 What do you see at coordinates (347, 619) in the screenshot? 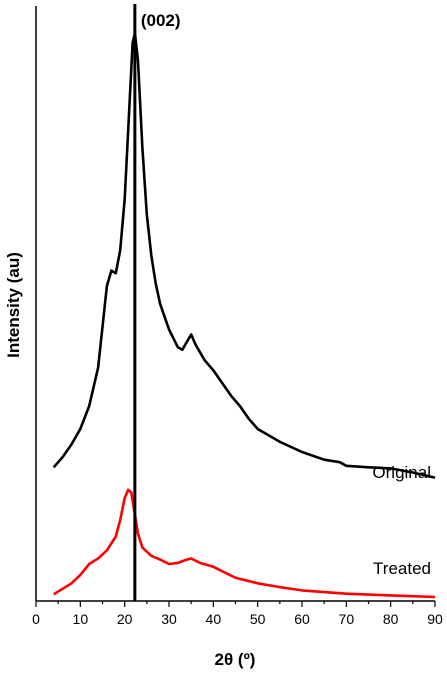
I see `x-tick-label: 70` at bounding box center [347, 619].